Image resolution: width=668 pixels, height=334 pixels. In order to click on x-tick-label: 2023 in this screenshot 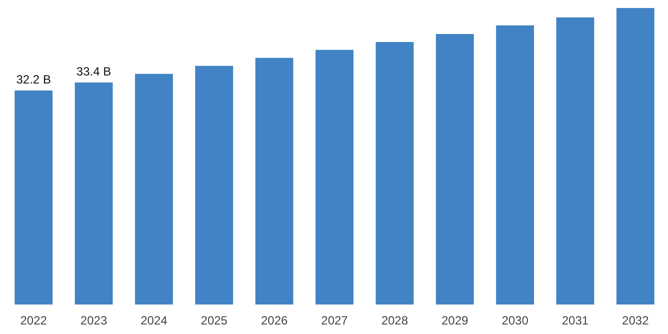, I will do `click(94, 321)`.